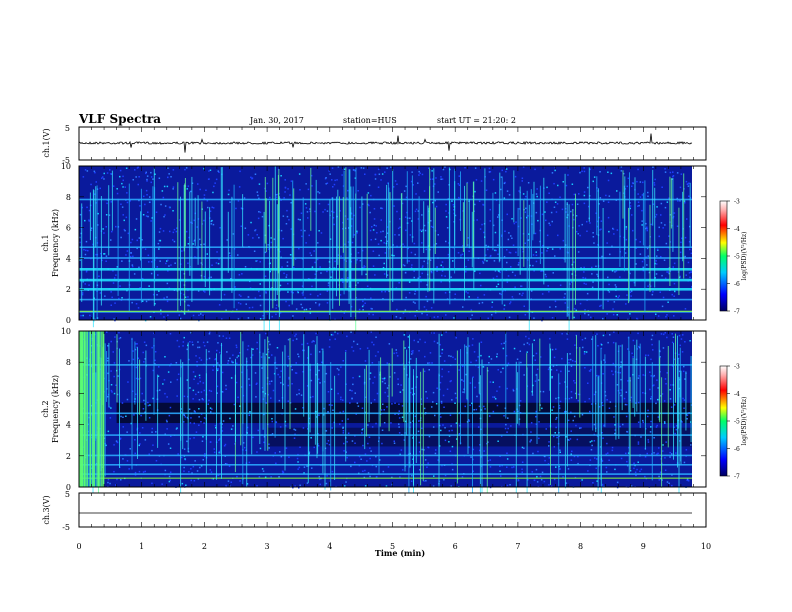 The image size is (792, 612). What do you see at coordinates (376, 524) in the screenshot?
I see `ch3-waveform-panel: 5 -5 ch.3(V) 0 1 2 3 4 5 6 7 8 9 10 Time (min)` at bounding box center [376, 524].